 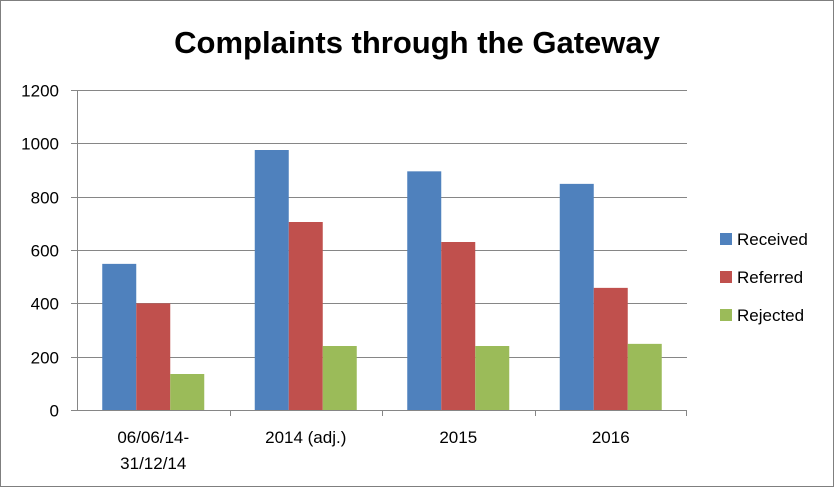 I want to click on legend: Received Referred Rejected, so click(x=764, y=277).